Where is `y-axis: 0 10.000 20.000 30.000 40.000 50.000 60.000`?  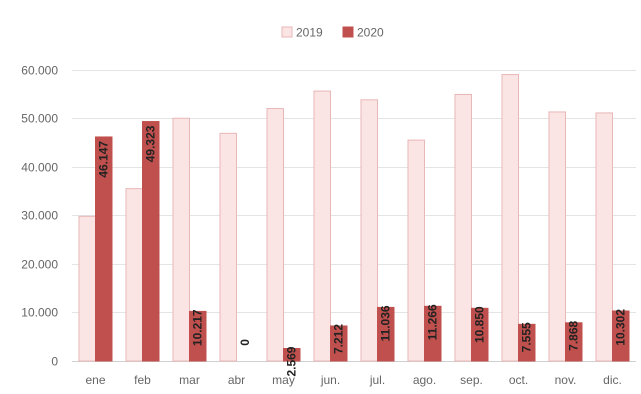
y-axis: 0 10.000 20.000 30.000 40.000 50.000 60.000 is located at coordinates (39, 216).